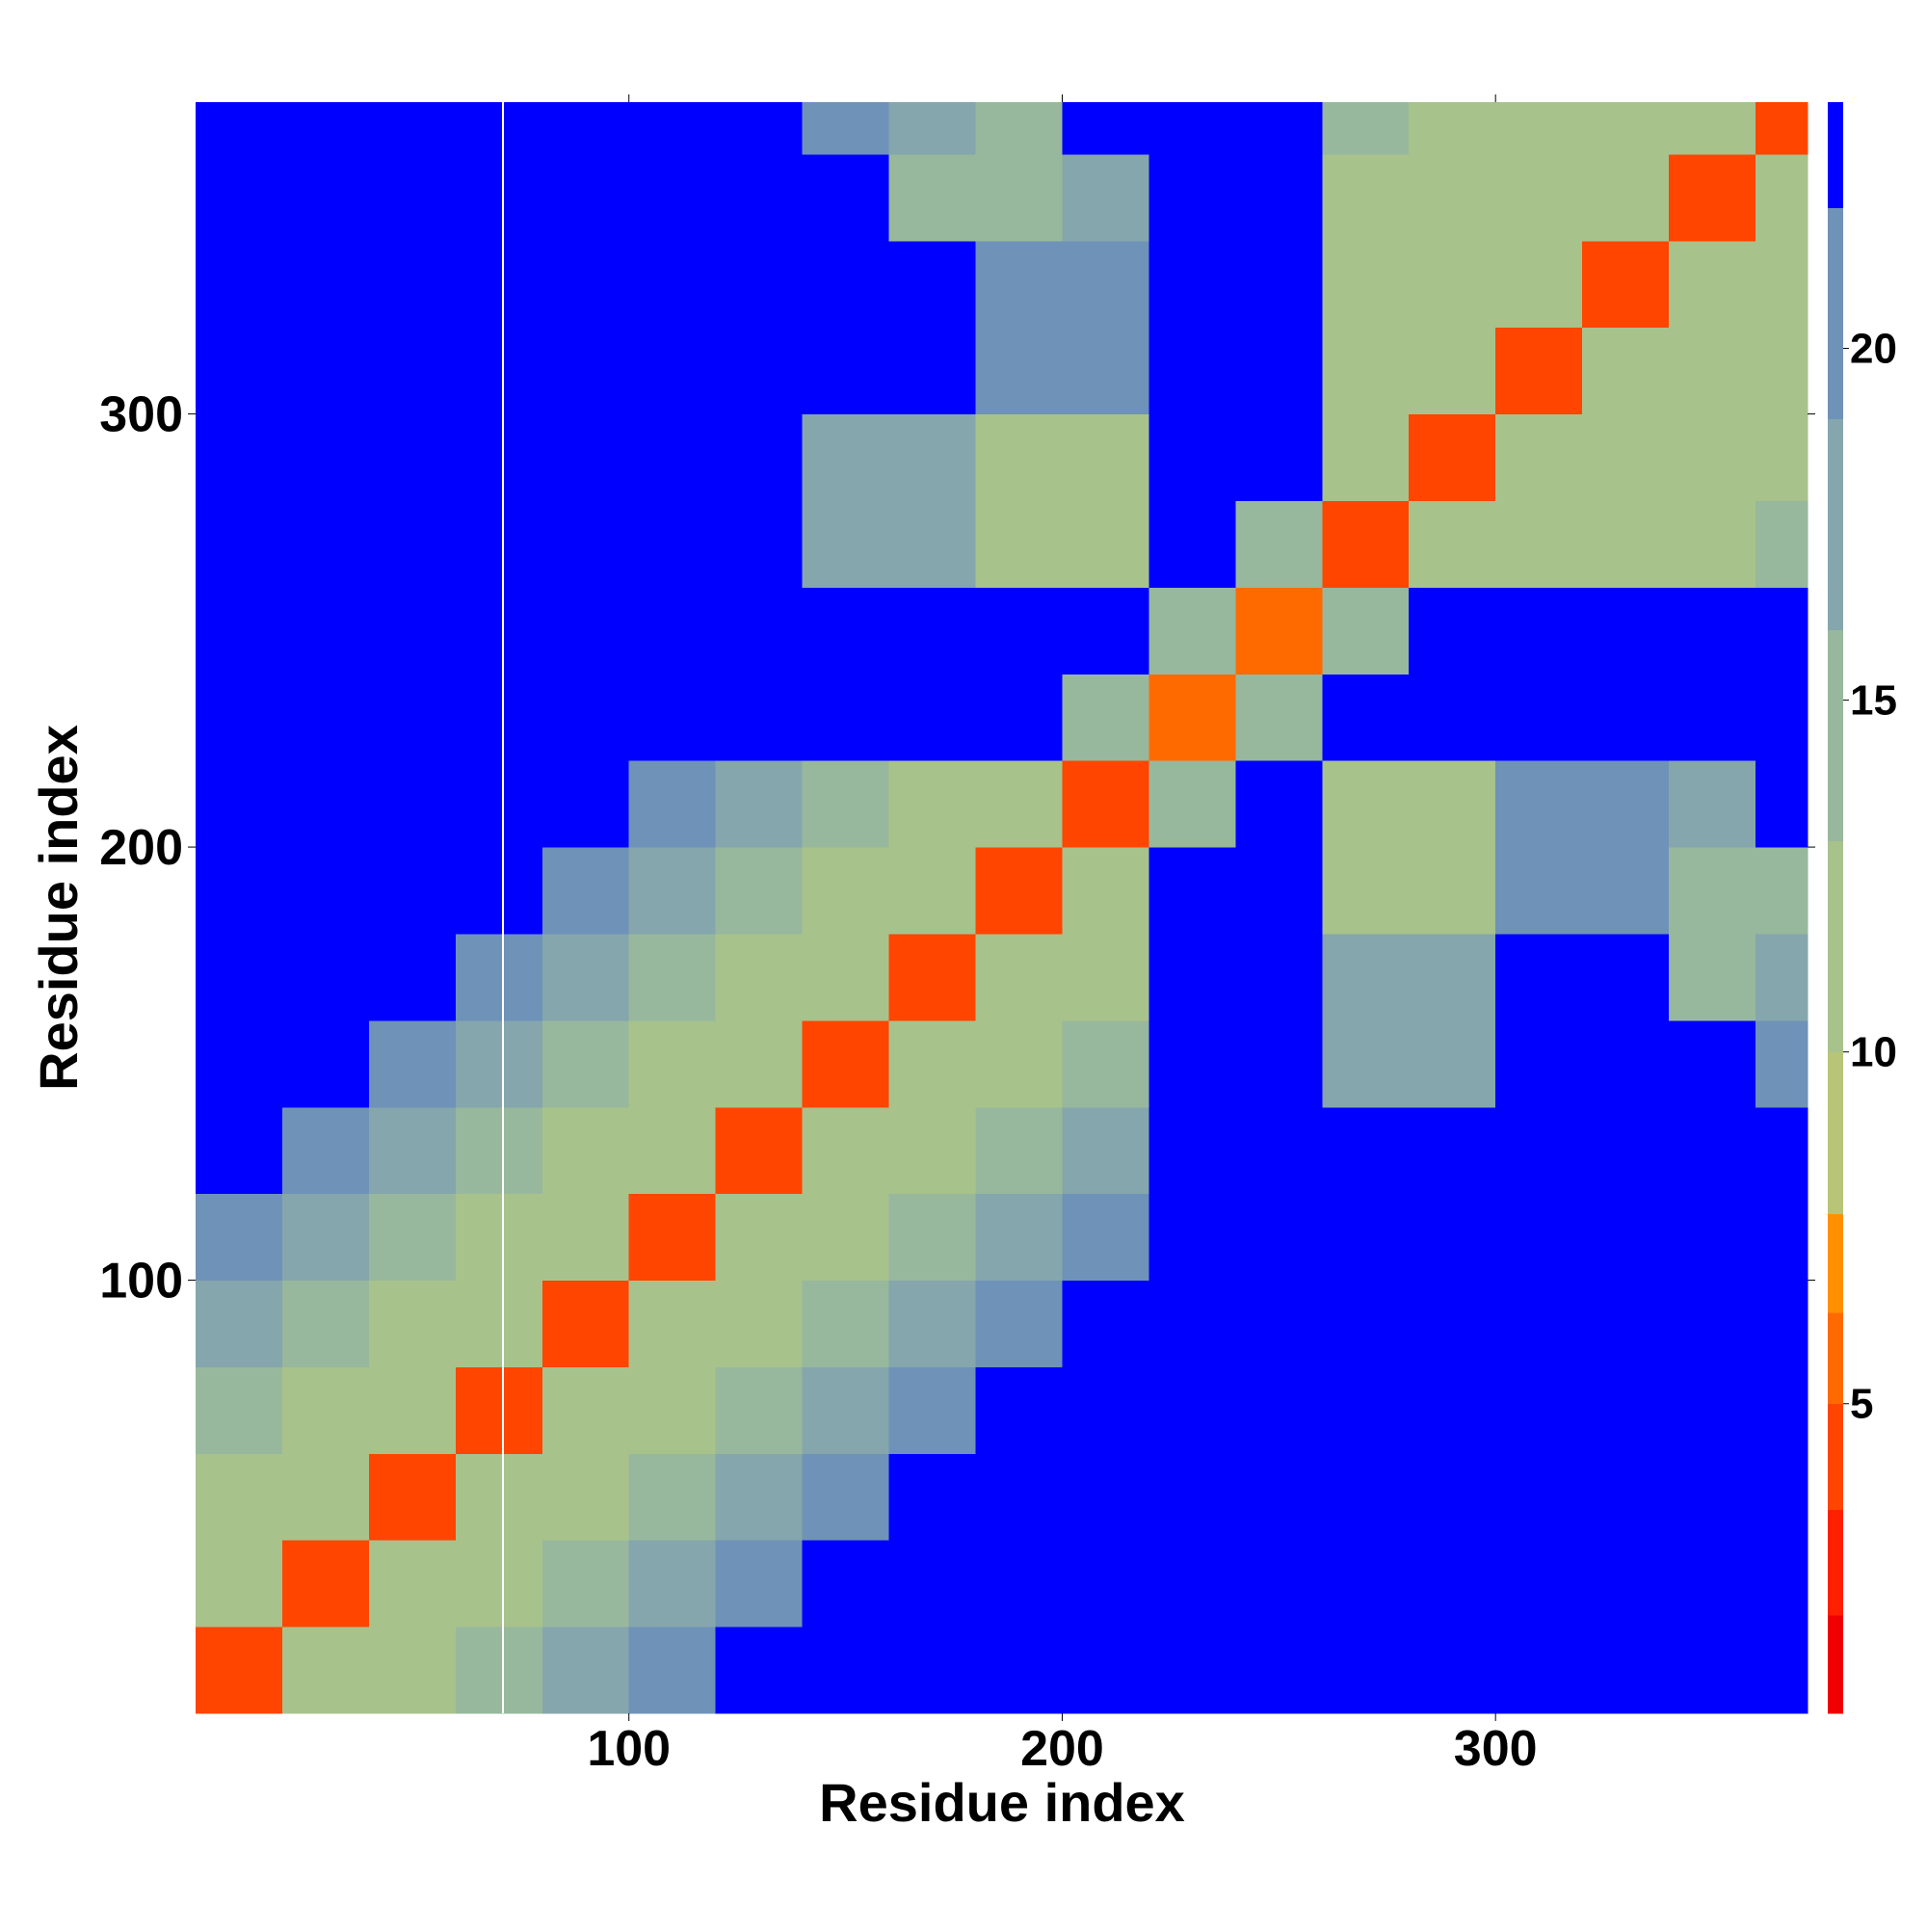 The image size is (1927, 1932). I want to click on colorbar-tick-label: 20, so click(1873, 349).